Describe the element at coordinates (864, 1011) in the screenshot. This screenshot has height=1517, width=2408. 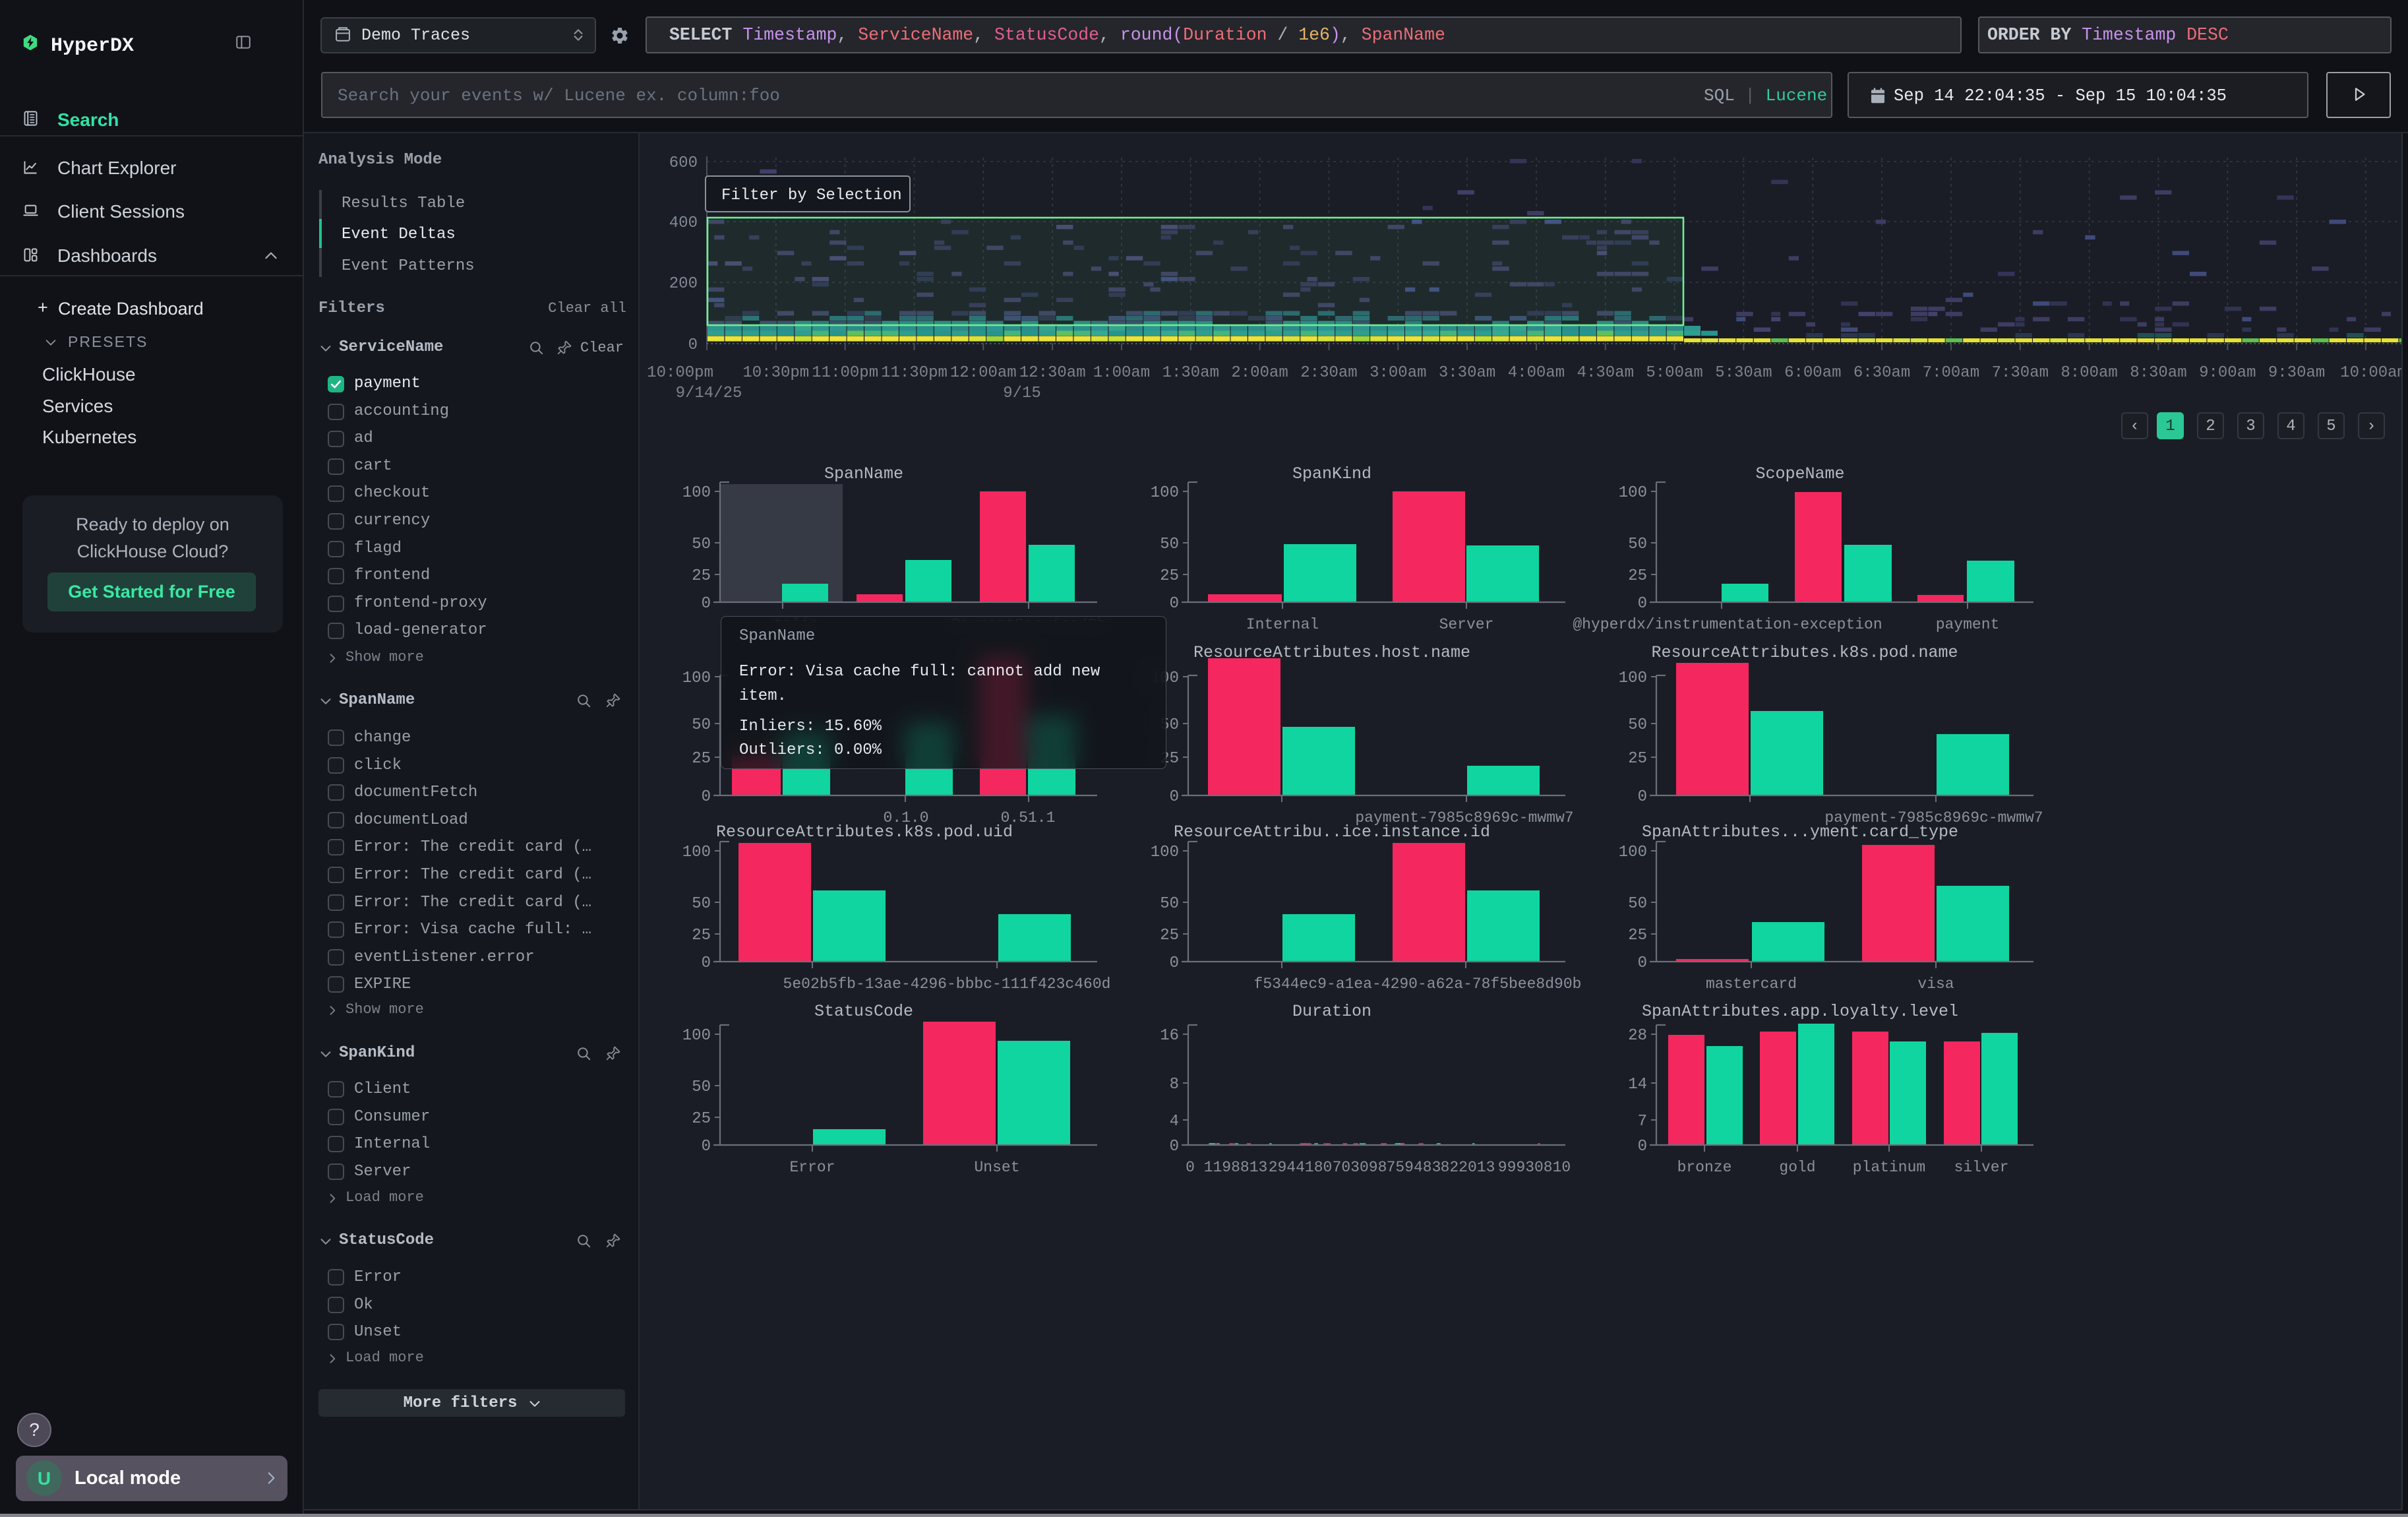
I see `svg-text: StatusCode` at that location.